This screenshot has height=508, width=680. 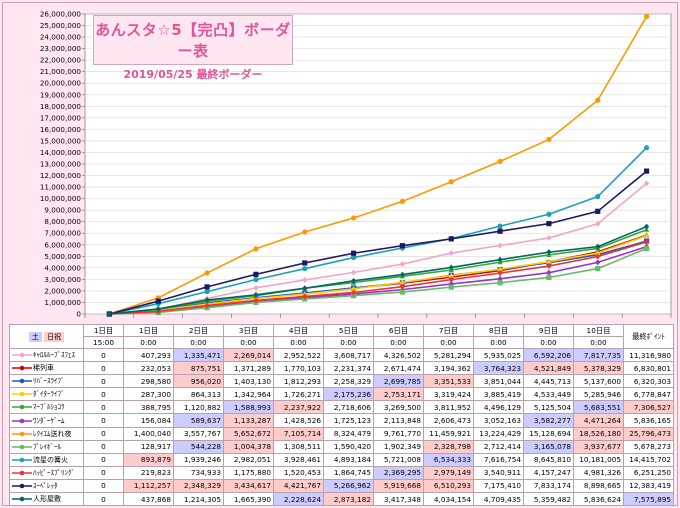 What do you see at coordinates (46, 381) in the screenshot?
I see `series-name-cell: ﾘﾊﾞｰｽﾗｲﾌﾞ` at bounding box center [46, 381].